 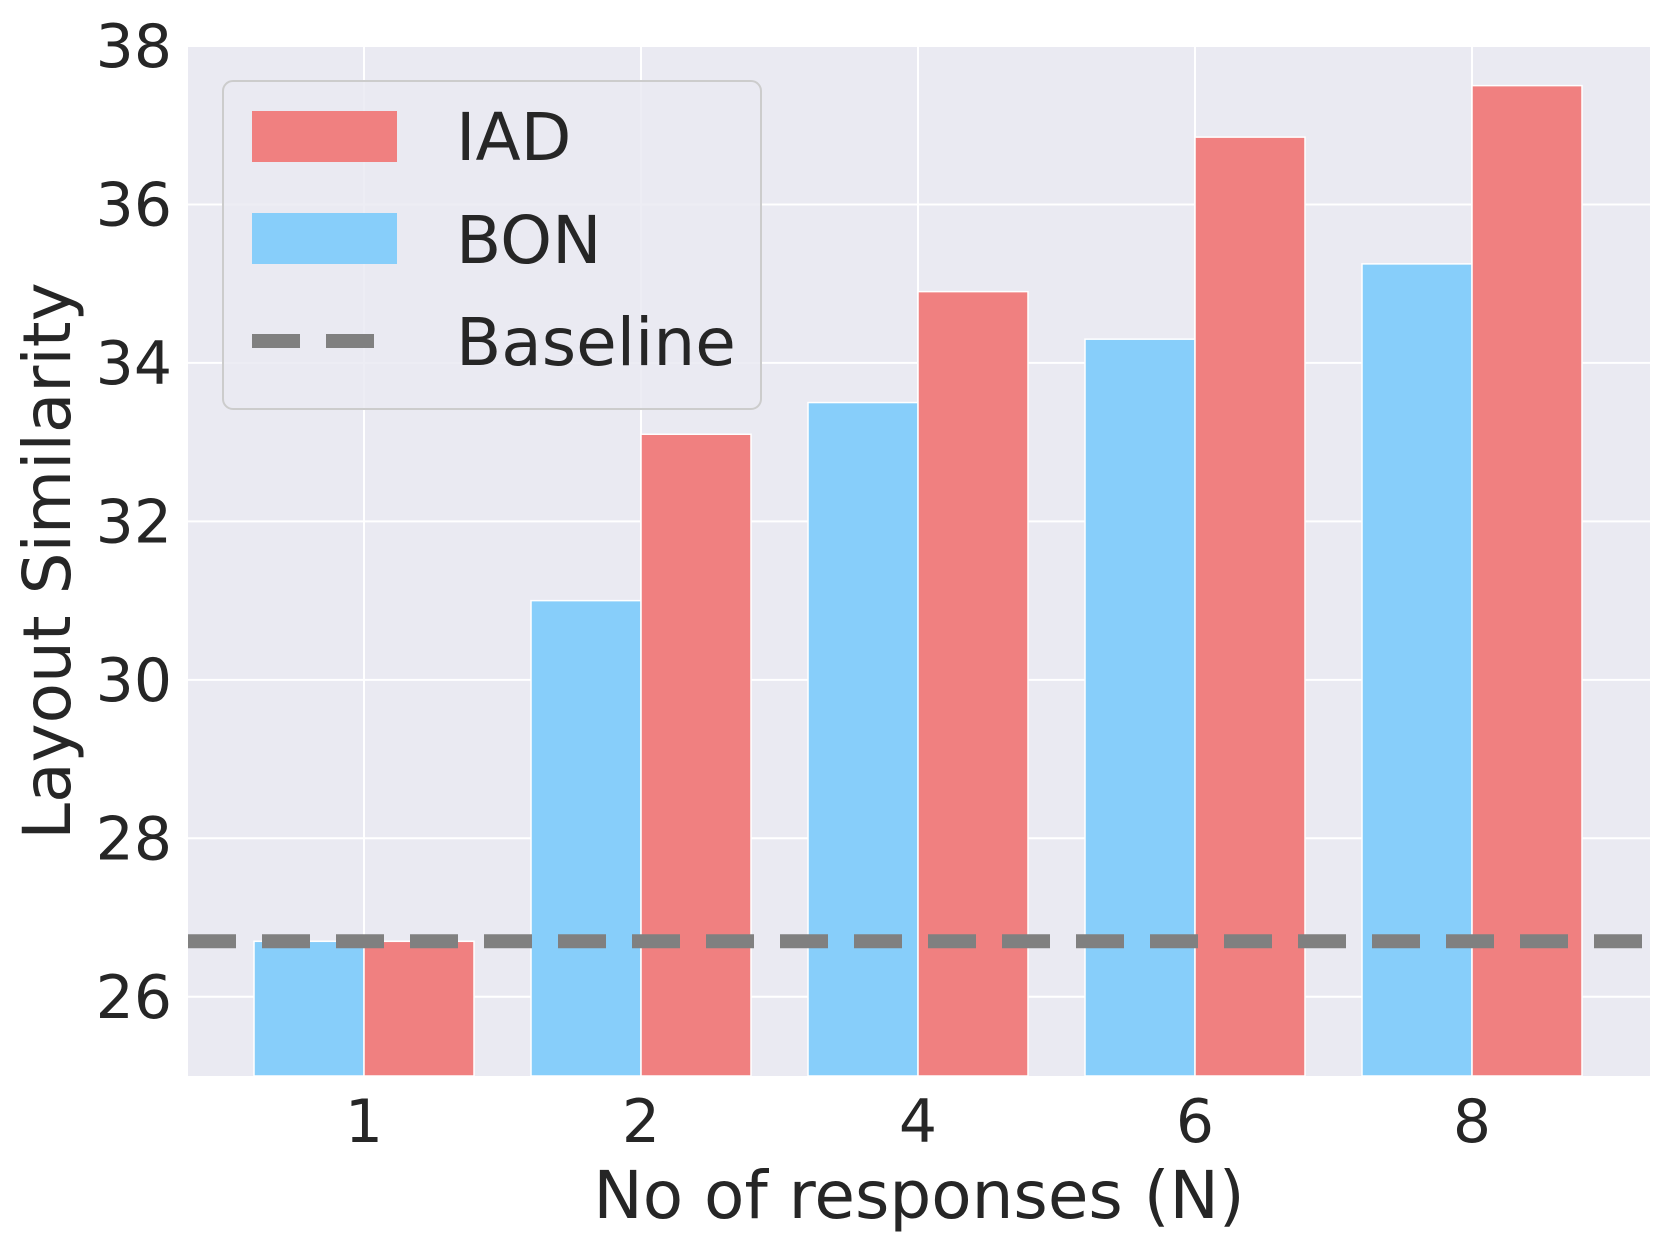 What do you see at coordinates (364, 1122) in the screenshot?
I see `x-tick-label: 1` at bounding box center [364, 1122].